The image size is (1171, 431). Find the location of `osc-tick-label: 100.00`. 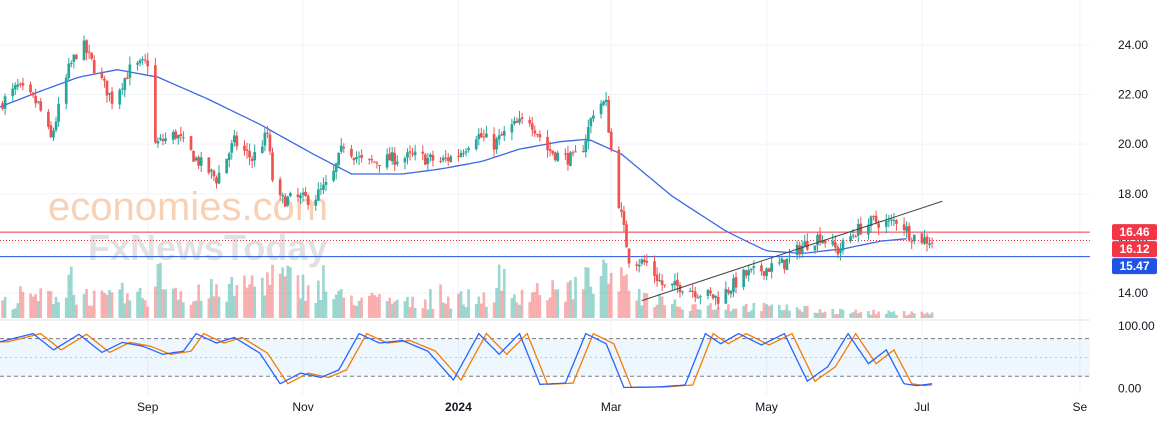

osc-tick-label: 100.00 is located at coordinates (1136, 326).